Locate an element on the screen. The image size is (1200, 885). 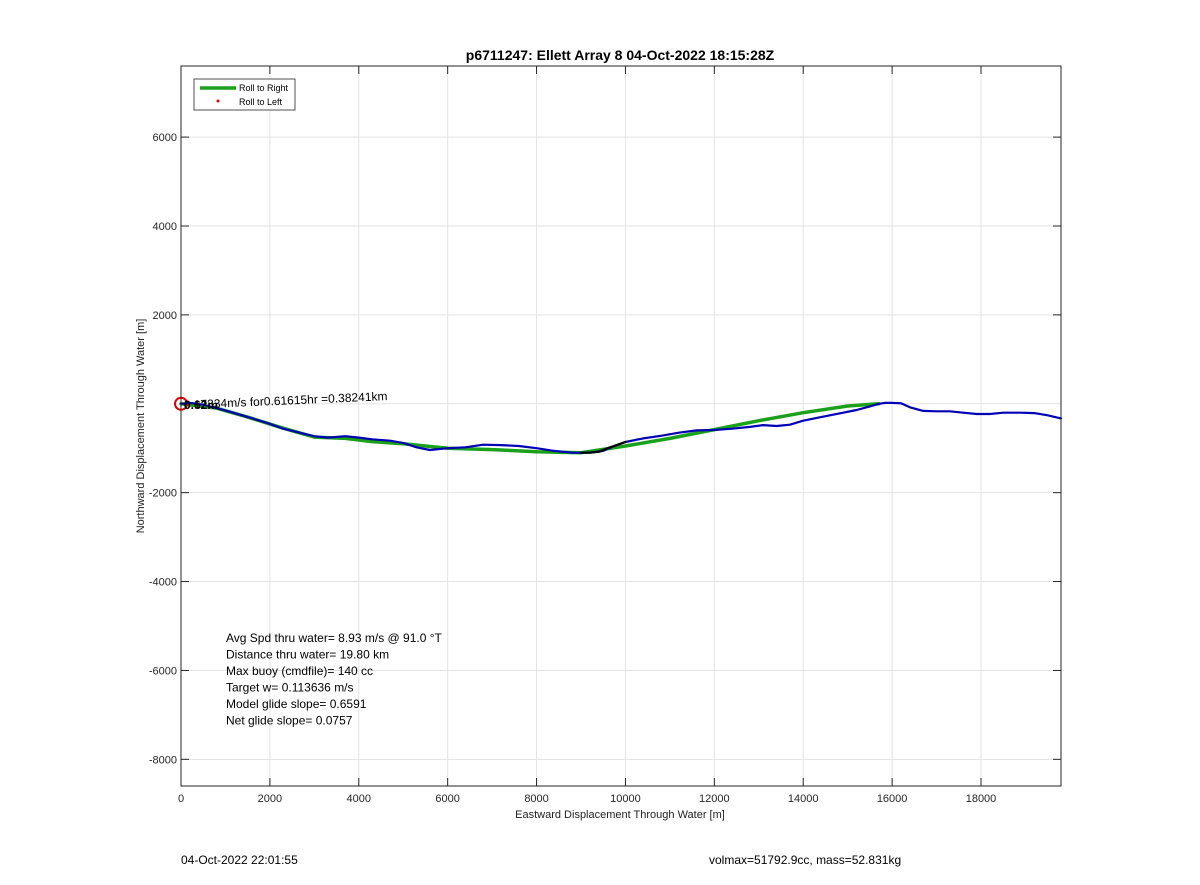
legend-label: Roll to Left is located at coordinates (261, 102).